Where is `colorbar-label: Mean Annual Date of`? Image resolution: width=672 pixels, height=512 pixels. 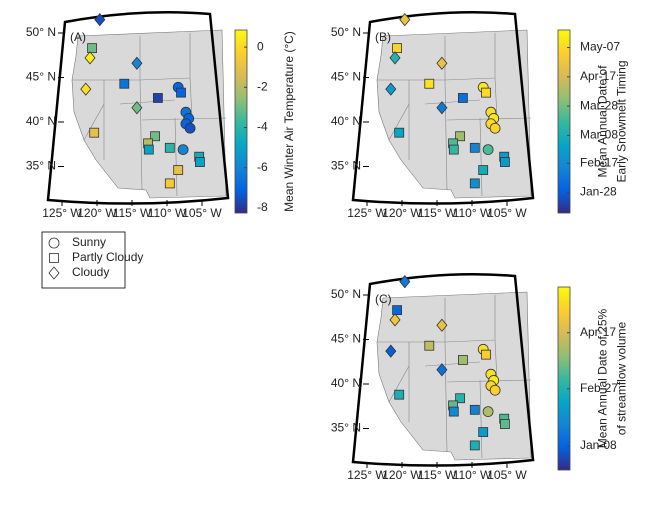 colorbar-label: Mean Annual Date of is located at coordinates (603, 121).